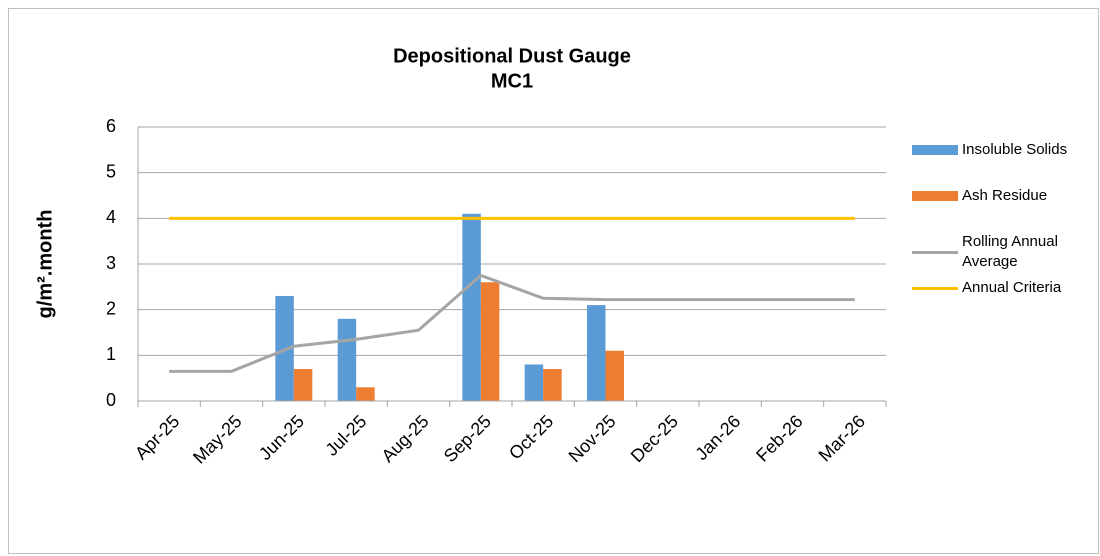  What do you see at coordinates (111, 263) in the screenshot?
I see `y-tick-label: 3` at bounding box center [111, 263].